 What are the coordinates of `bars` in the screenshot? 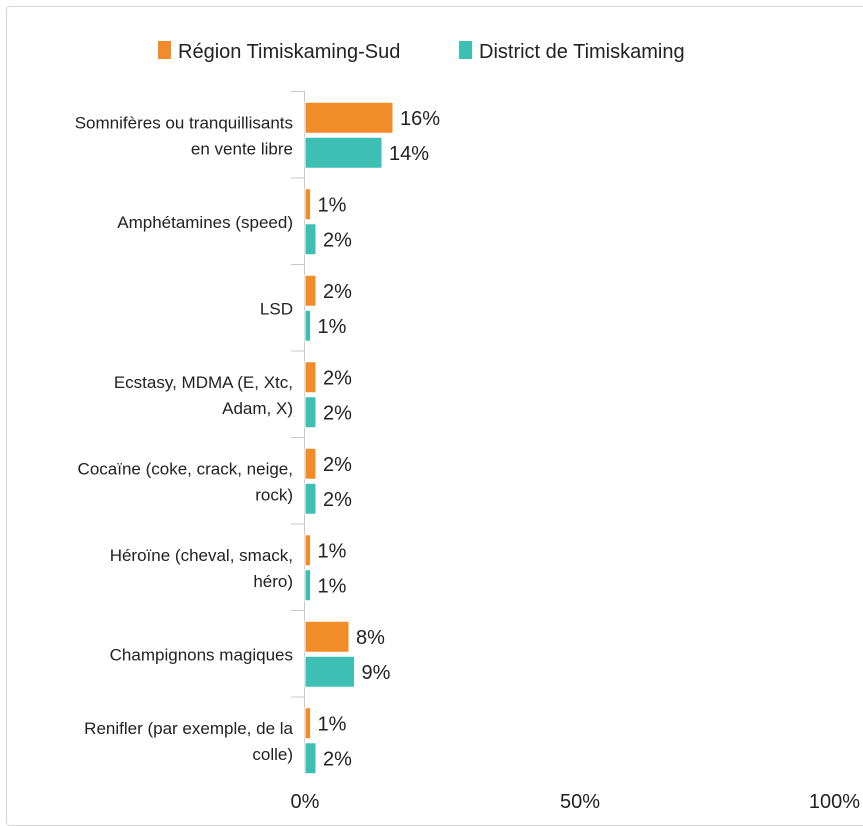 It's located at (349, 438).